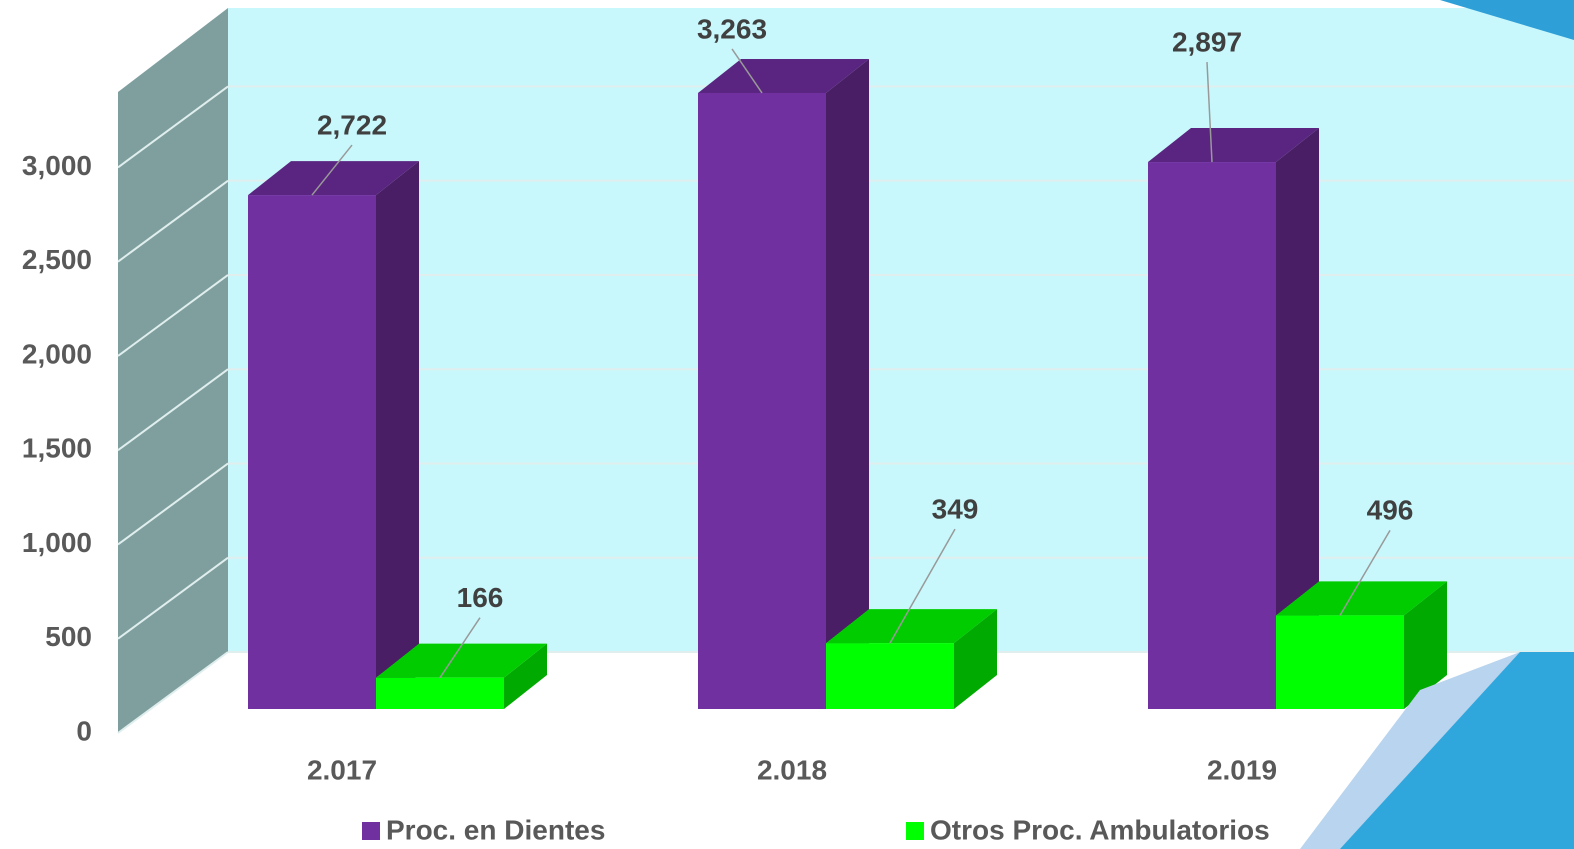  What do you see at coordinates (57, 353) in the screenshot?
I see `y-tick-label: 2,000` at bounding box center [57, 353].